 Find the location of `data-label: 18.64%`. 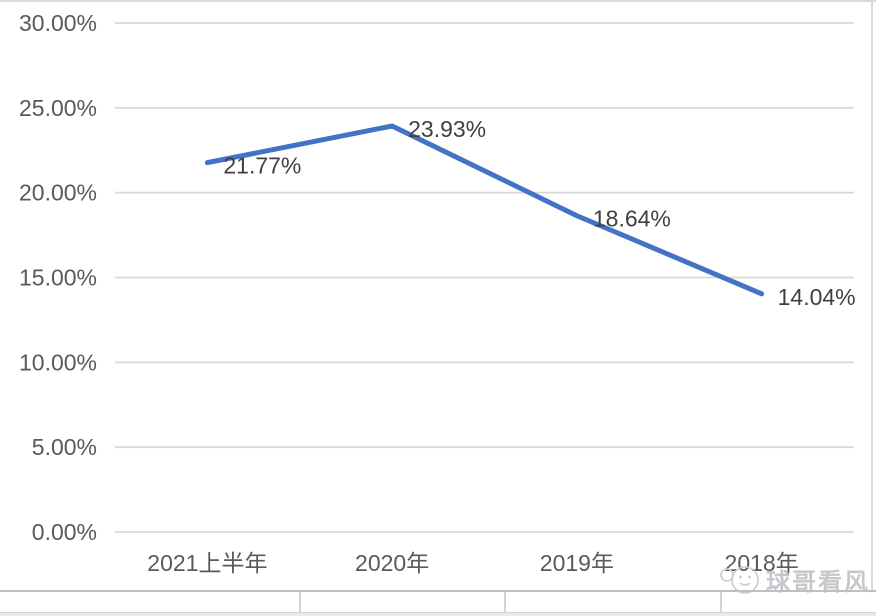

data-label: 18.64% is located at coordinates (632, 219).